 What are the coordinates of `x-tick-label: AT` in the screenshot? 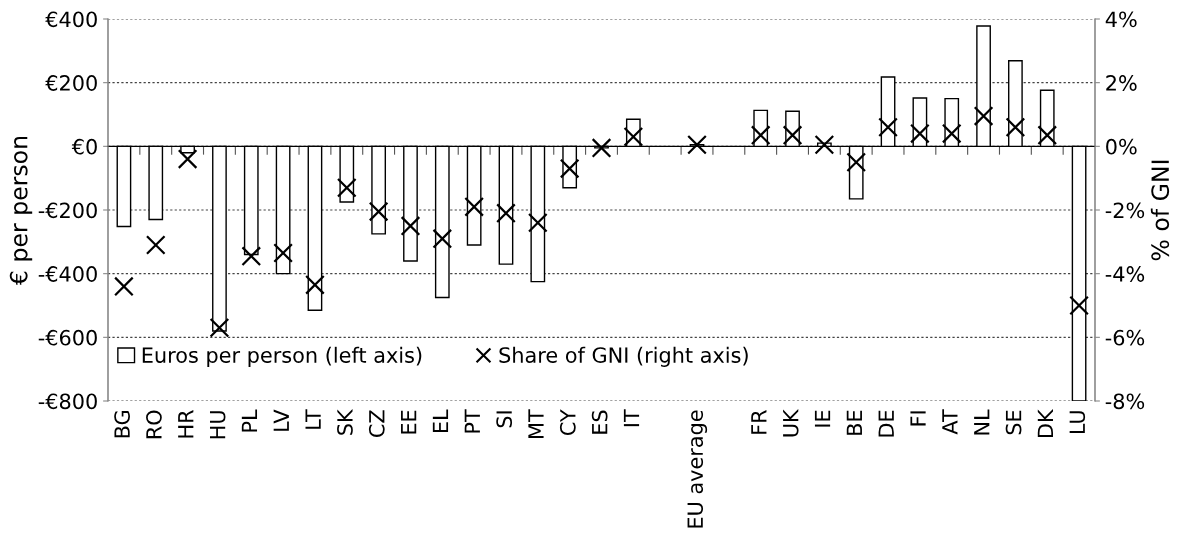 It's located at (950, 422).